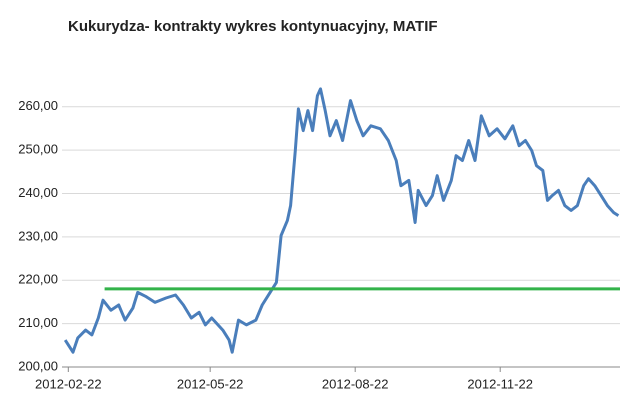 The width and height of the screenshot is (620, 413). What do you see at coordinates (38, 192) in the screenshot?
I see `y-tick-label: 240,00` at bounding box center [38, 192].